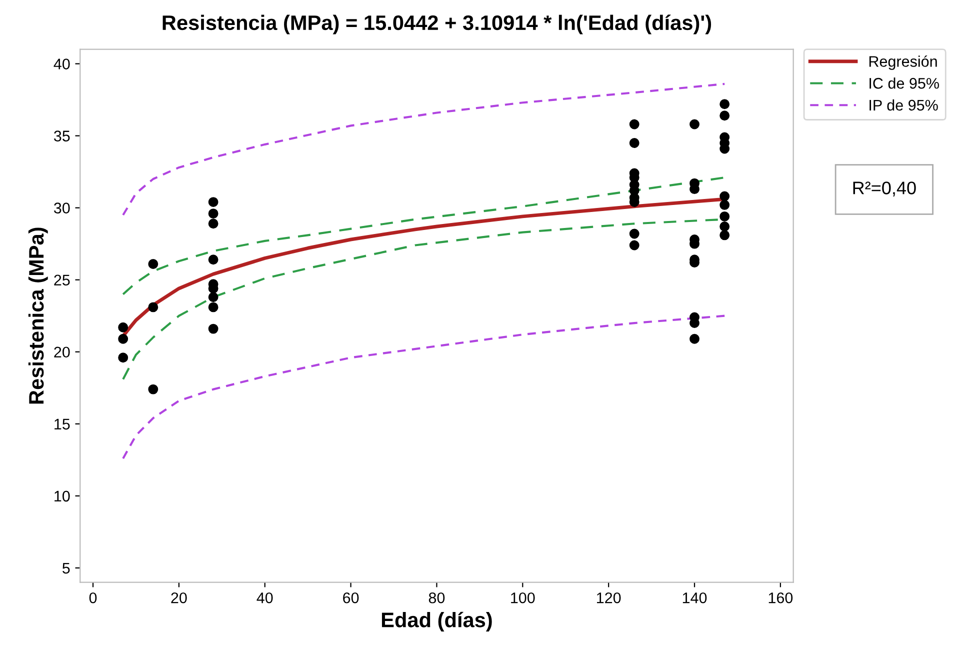 Image resolution: width=977 pixels, height=658 pixels. Describe the element at coordinates (903, 62) in the screenshot. I see `legend-label: Regresión` at that location.